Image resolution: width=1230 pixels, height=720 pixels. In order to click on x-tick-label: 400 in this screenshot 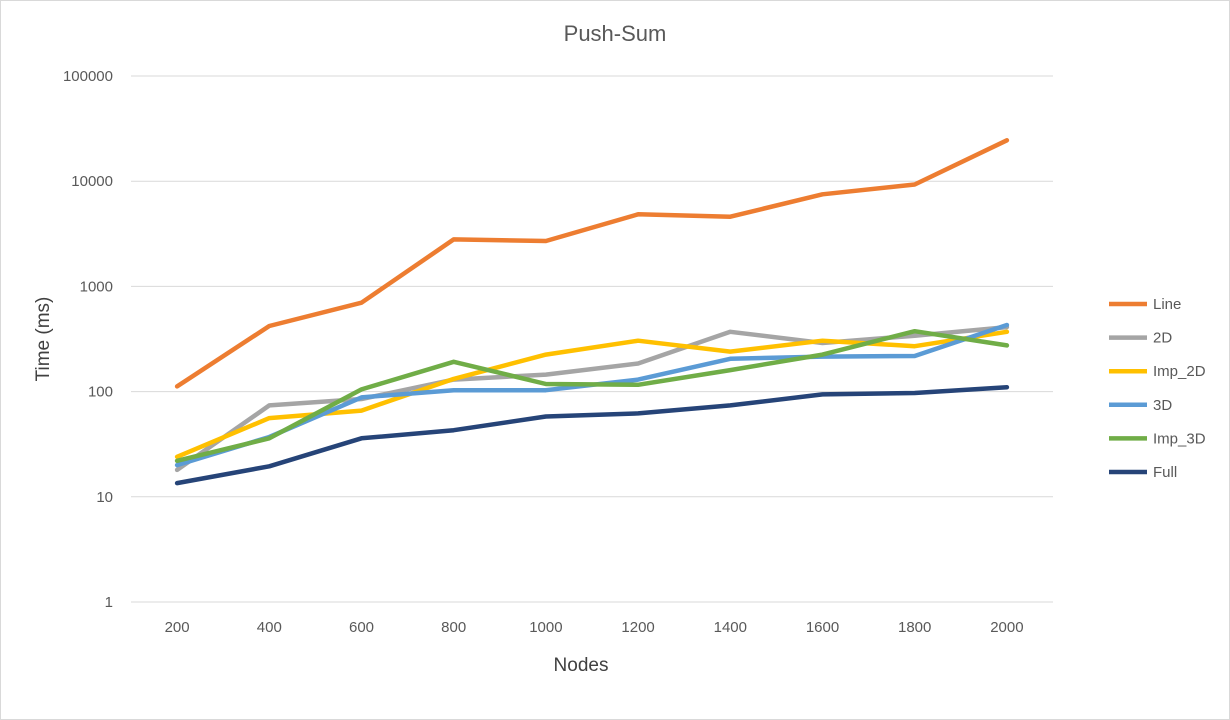, I will do `click(269, 627)`.